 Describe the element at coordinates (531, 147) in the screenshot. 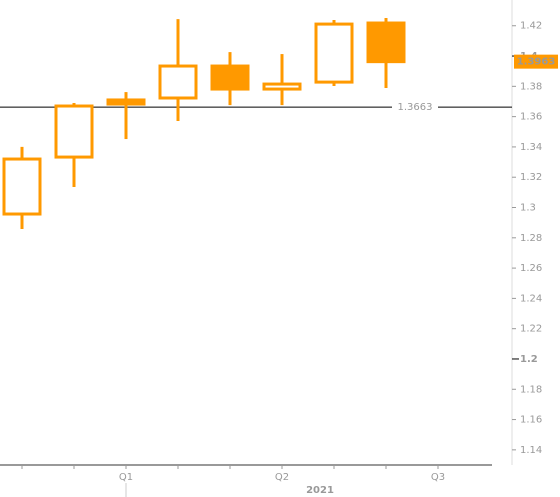

I see `y-tick-label: 1.34` at that location.